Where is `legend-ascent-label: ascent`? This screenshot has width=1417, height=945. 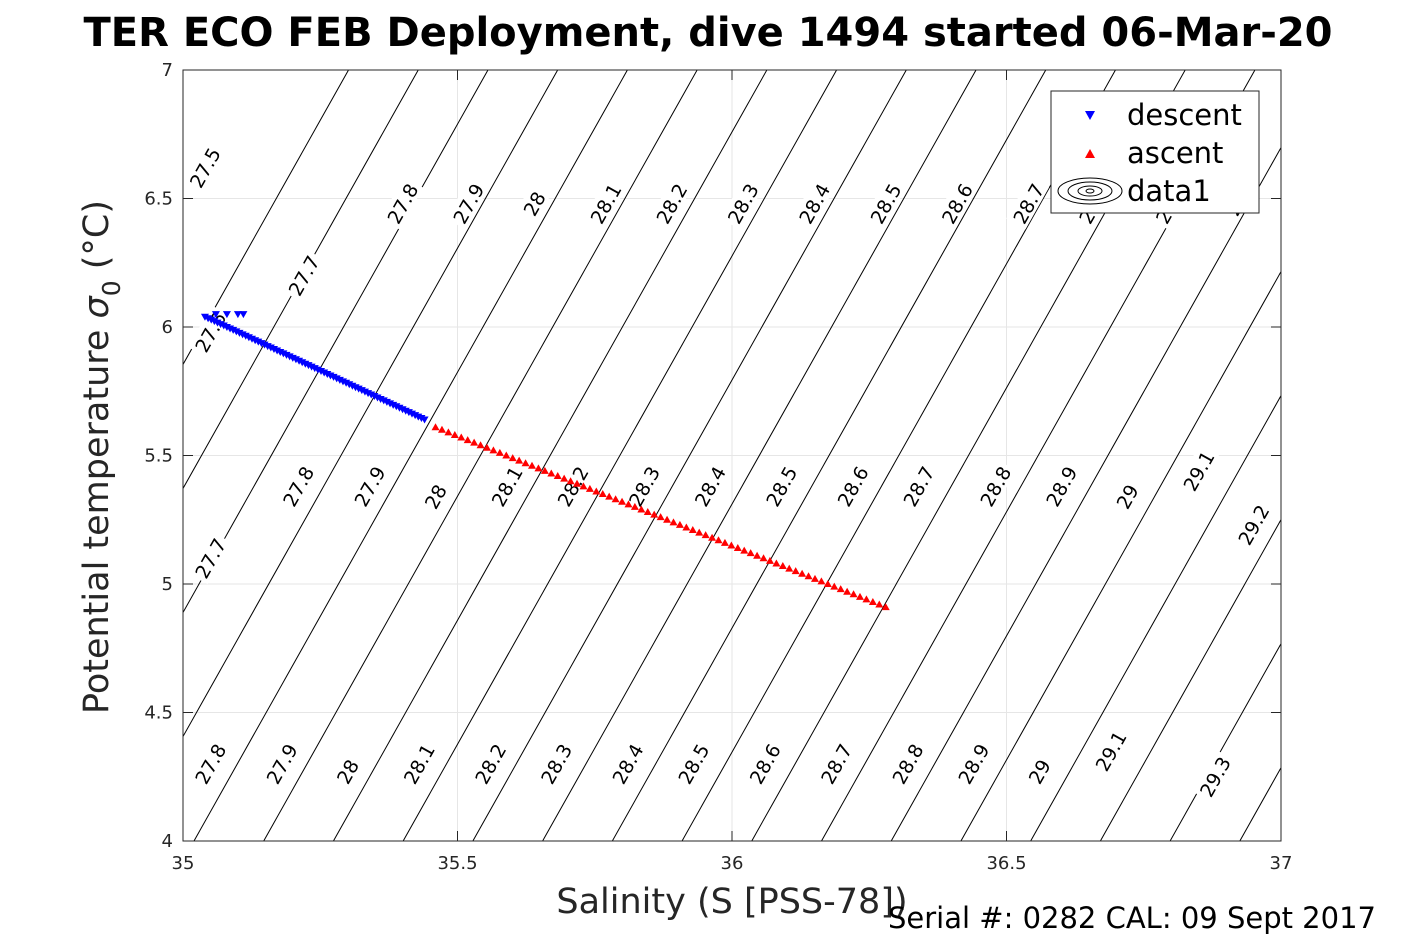
legend-ascent-label: ascent is located at coordinates (1175, 153).